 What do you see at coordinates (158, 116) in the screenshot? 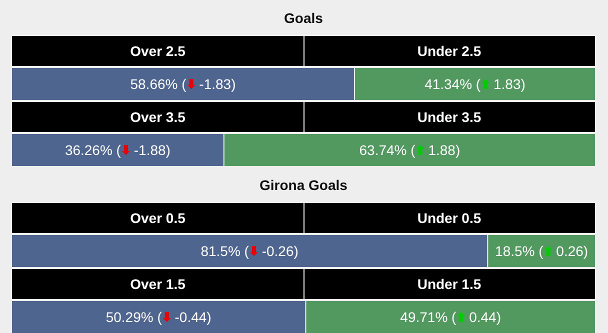
I see `series-label: Over 3.5` at bounding box center [158, 116].